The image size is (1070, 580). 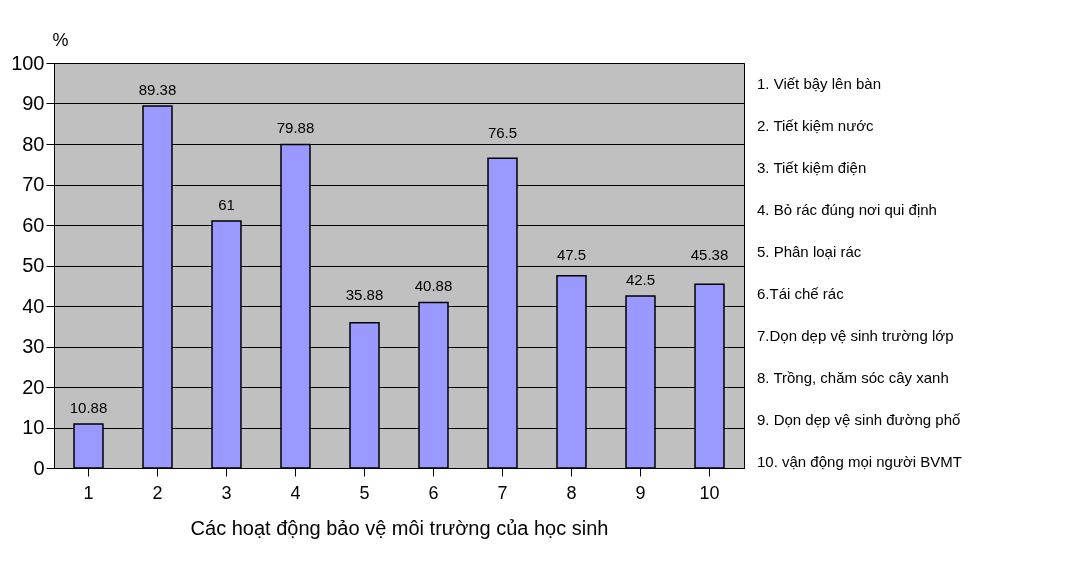 I want to click on x-tick-label: 8, so click(x=571, y=492).